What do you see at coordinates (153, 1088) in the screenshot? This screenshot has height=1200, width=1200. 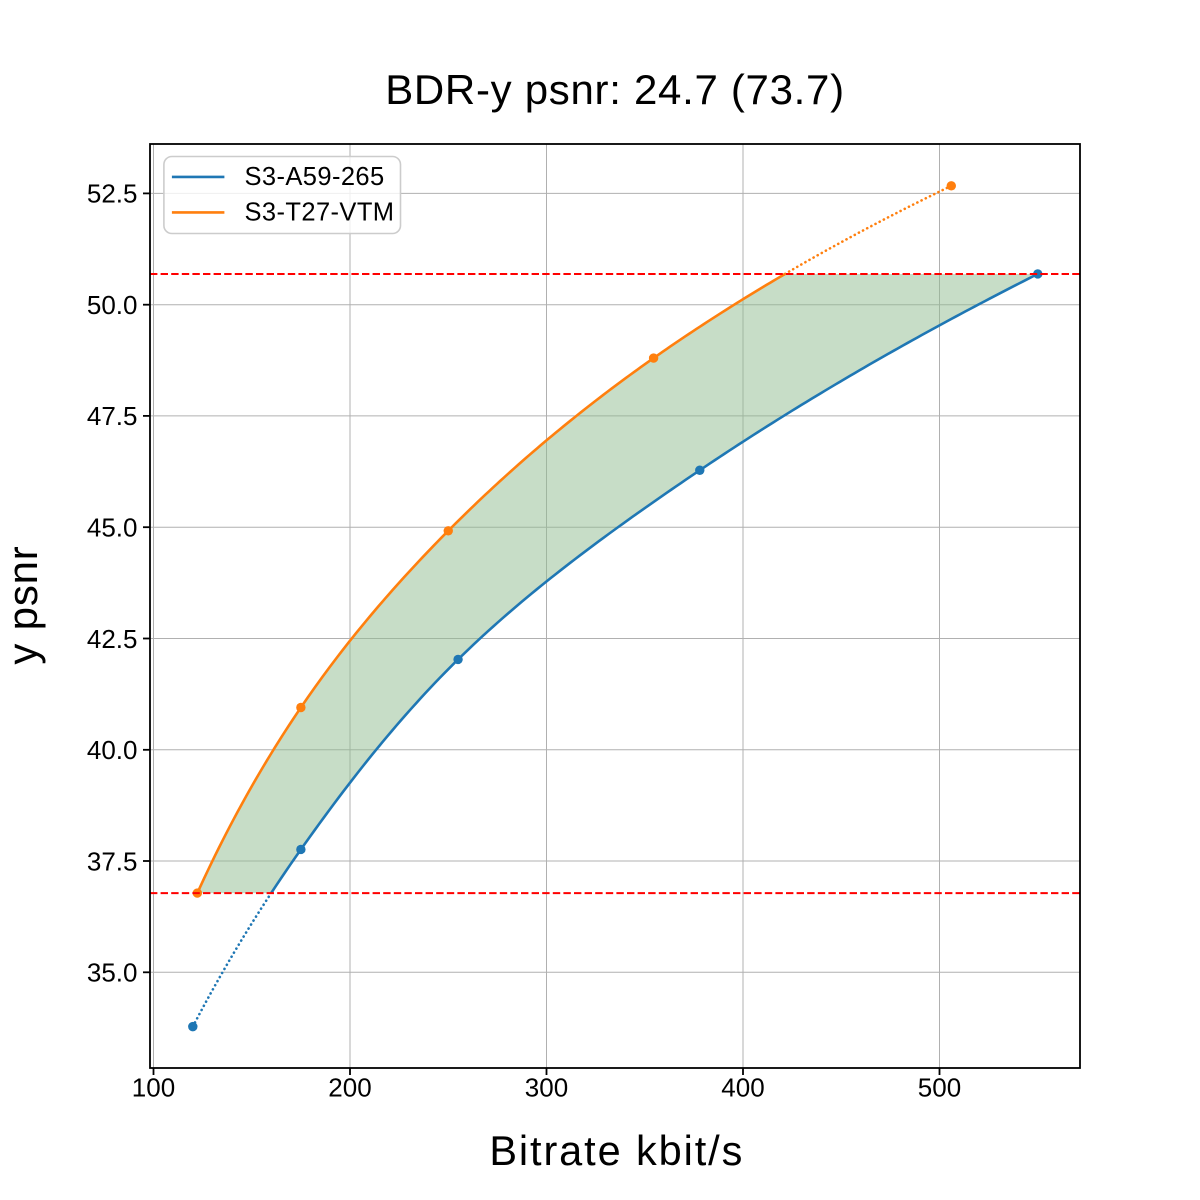 I see `svg-text: 100` at bounding box center [153, 1088].